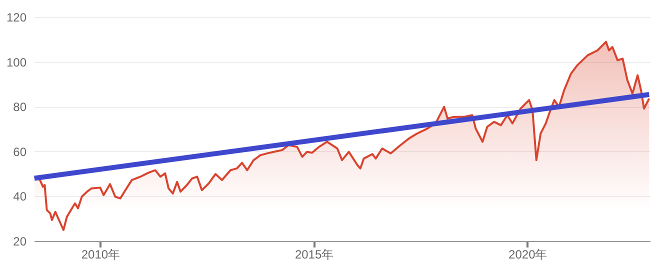 The height and width of the screenshot is (268, 653). I want to click on x-tick-label: 2020年, so click(528, 255).